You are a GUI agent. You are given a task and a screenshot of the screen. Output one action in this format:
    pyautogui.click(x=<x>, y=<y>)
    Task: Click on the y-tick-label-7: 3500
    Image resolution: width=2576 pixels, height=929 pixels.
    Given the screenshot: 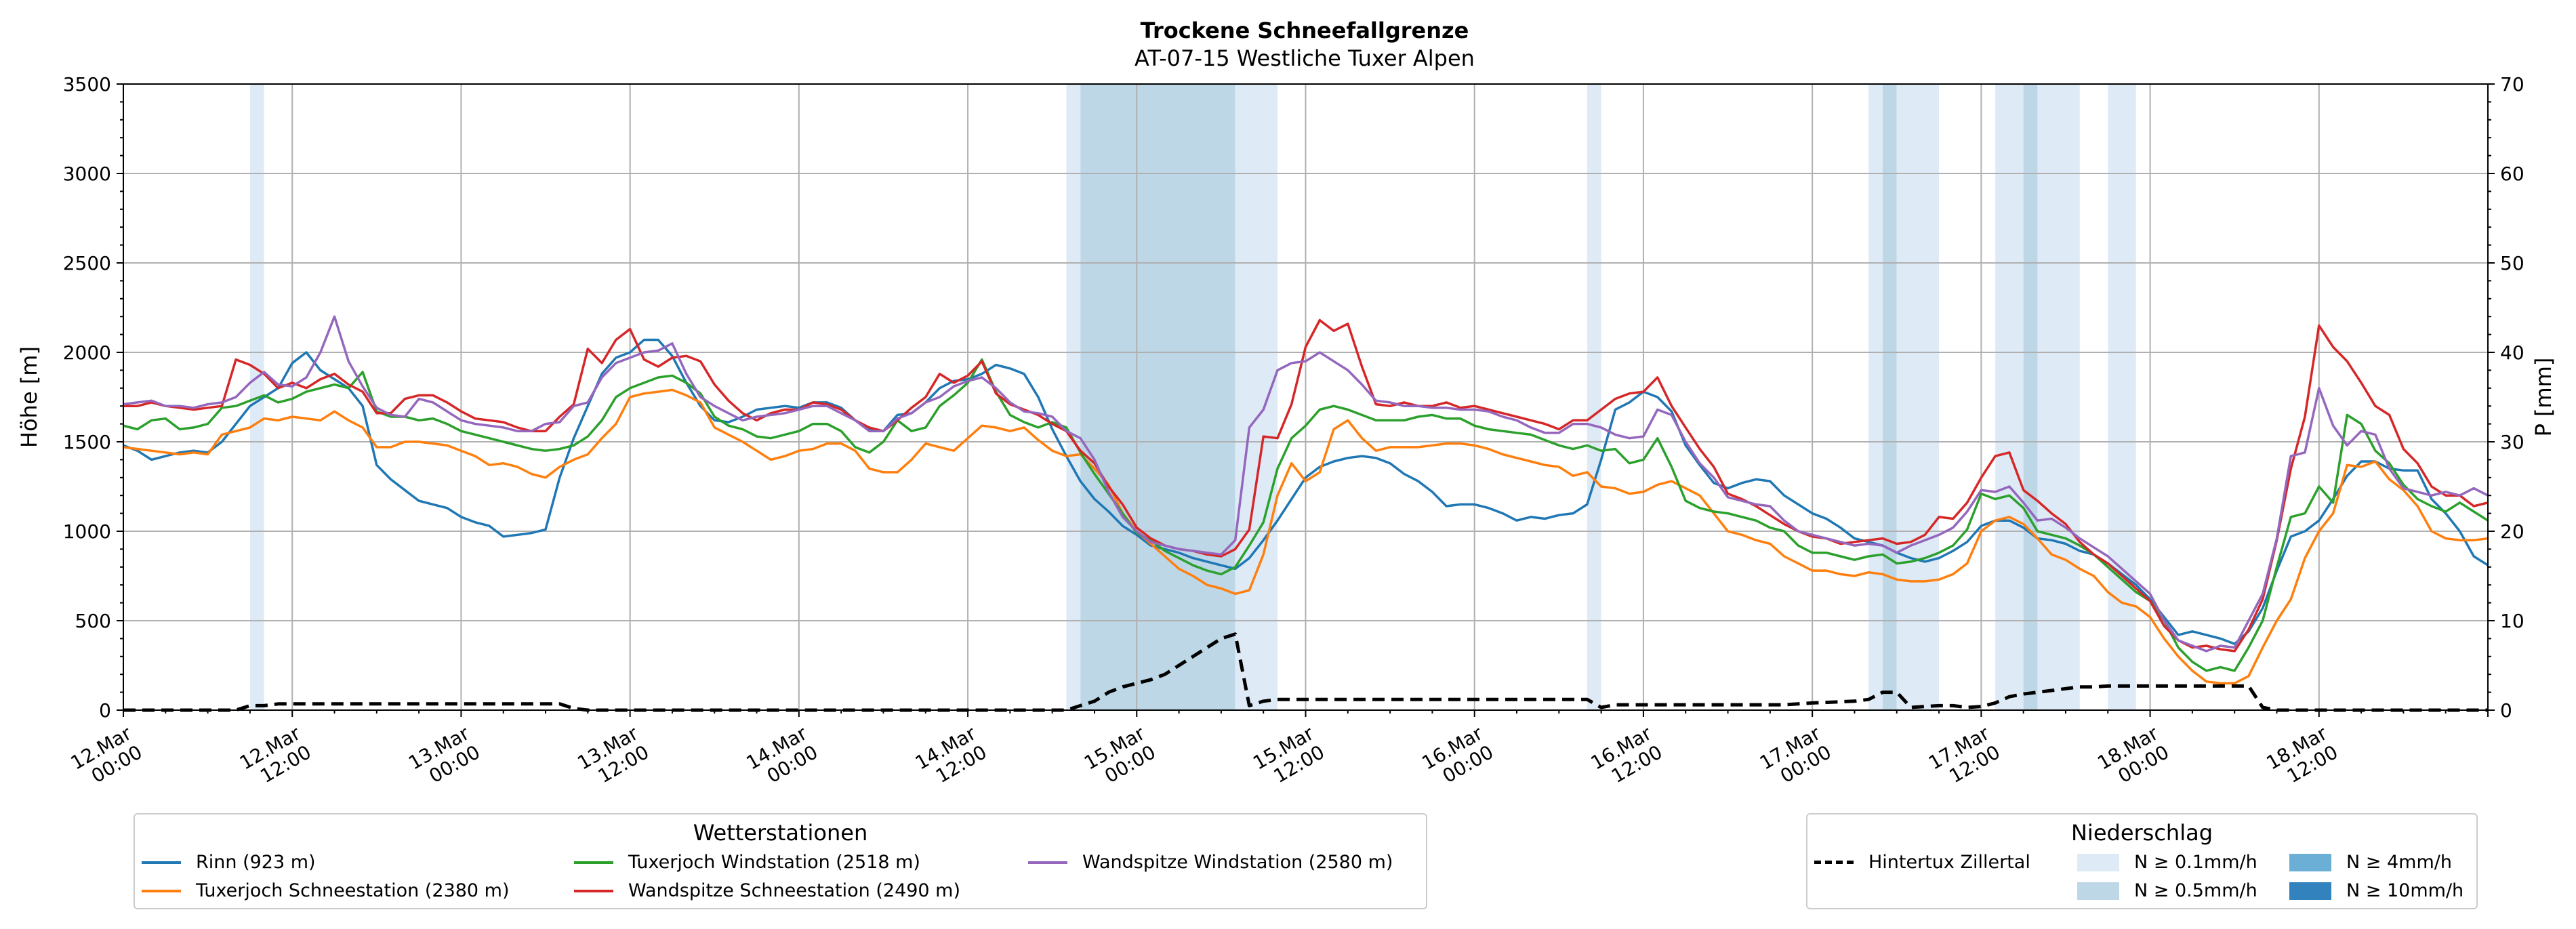 What is the action you would take?
    pyautogui.click(x=87, y=84)
    